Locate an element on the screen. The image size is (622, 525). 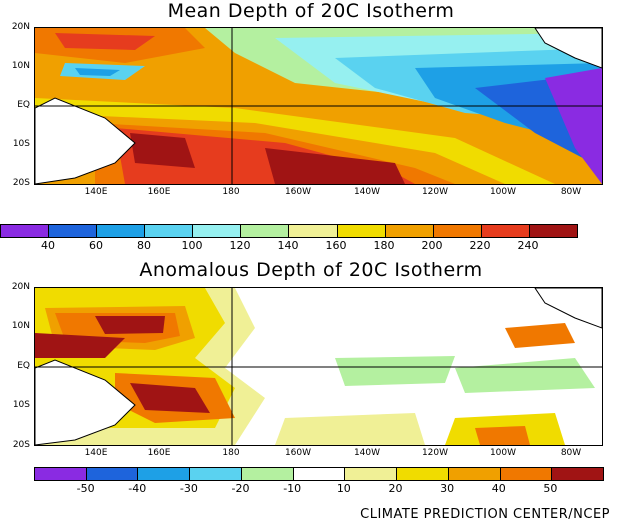
colorbar-label: -40 is located at coordinates (137, 488).